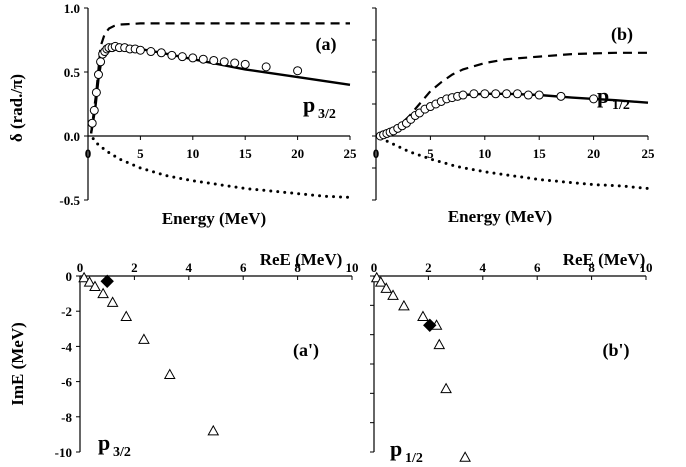 This screenshot has width=686, height=467. Describe the element at coordinates (72, 72) in the screenshot. I see `y-tick-label: 0.5` at that location.